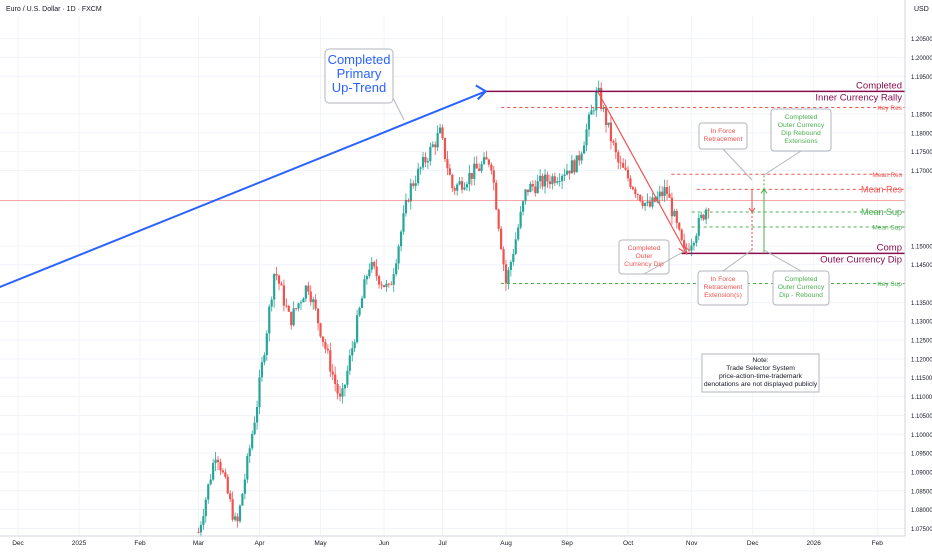 This screenshot has width=932, height=555. I want to click on y-tick-label: 1.12000, so click(921, 360).